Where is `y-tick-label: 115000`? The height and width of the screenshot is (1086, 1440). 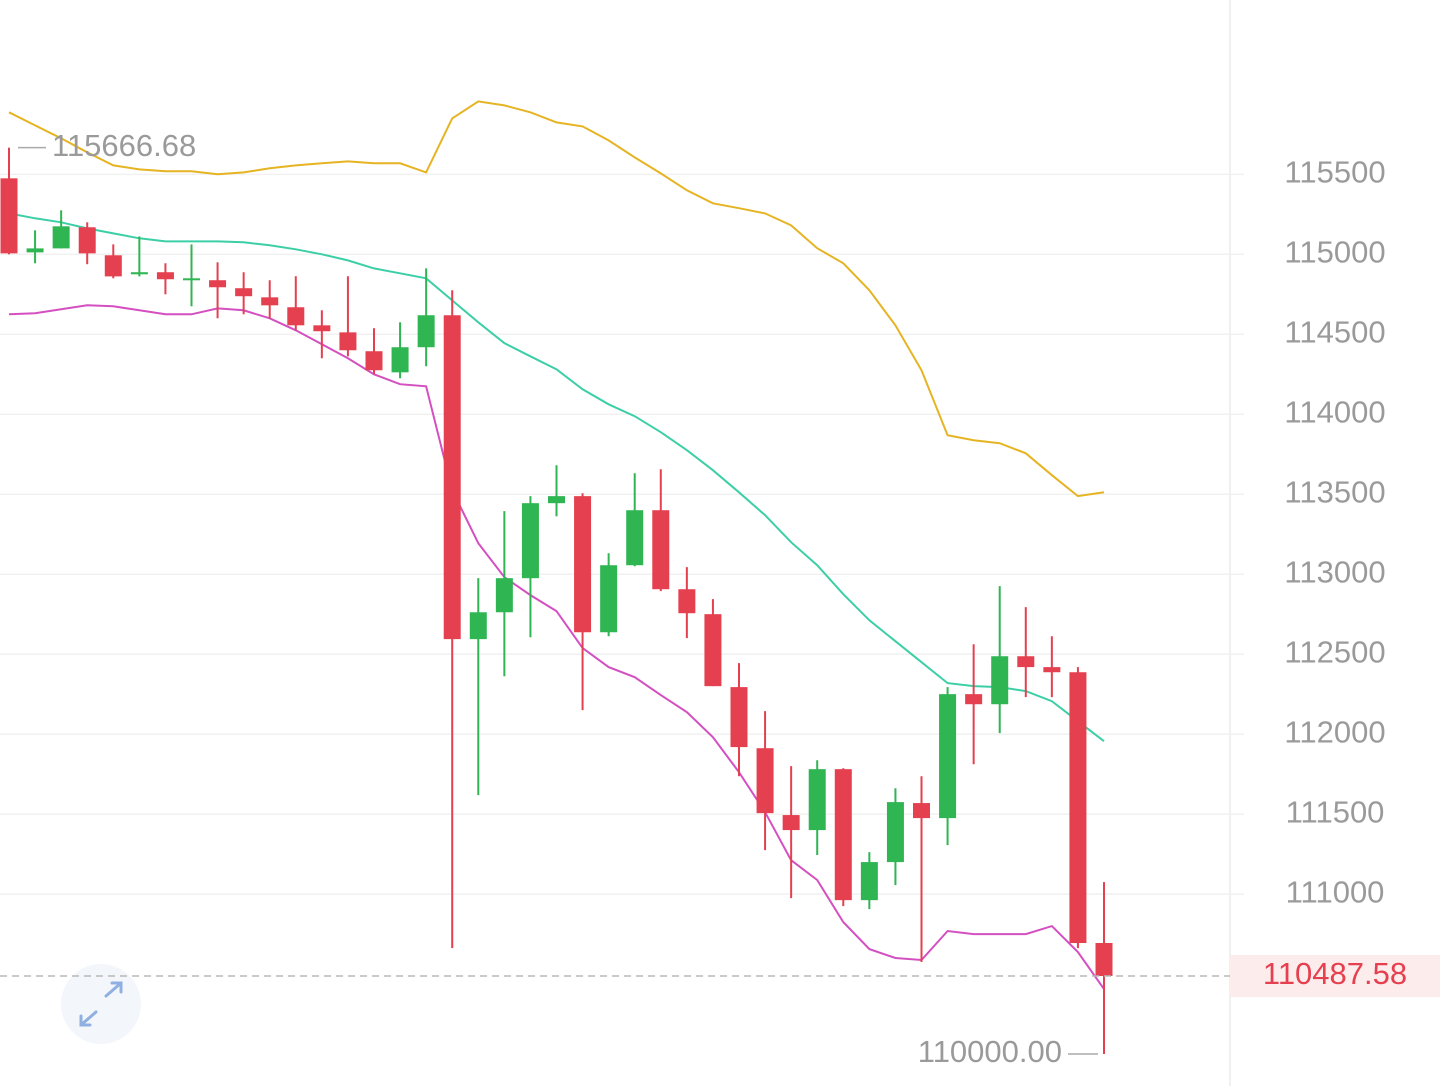
y-tick-label: 115000 is located at coordinates (1334, 251).